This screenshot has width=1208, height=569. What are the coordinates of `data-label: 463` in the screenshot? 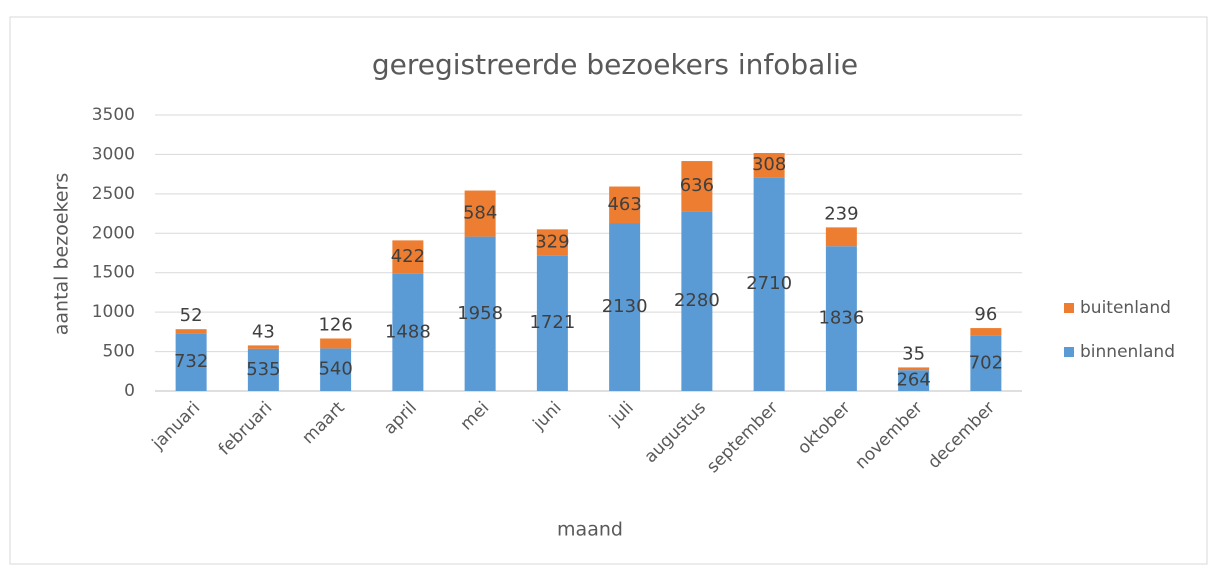 It's located at (624, 204).